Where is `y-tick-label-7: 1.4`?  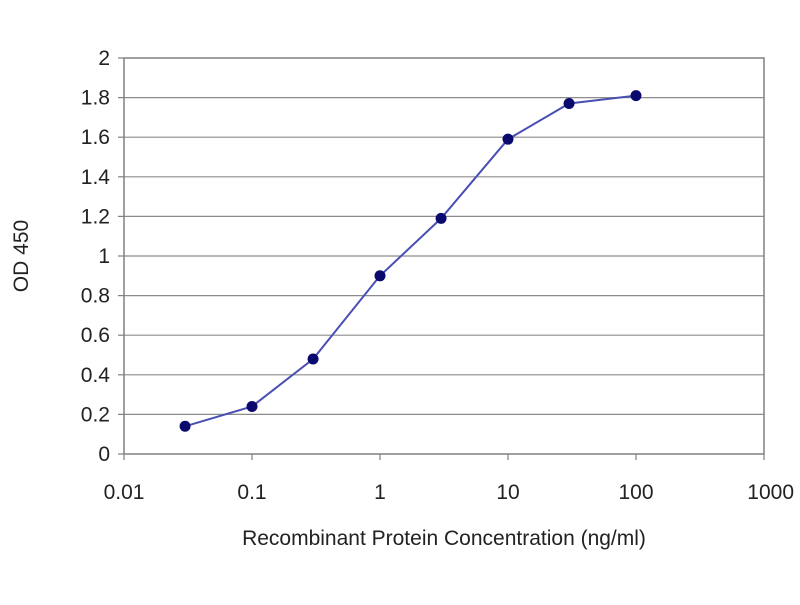 y-tick-label-7: 1.4 is located at coordinates (96, 177).